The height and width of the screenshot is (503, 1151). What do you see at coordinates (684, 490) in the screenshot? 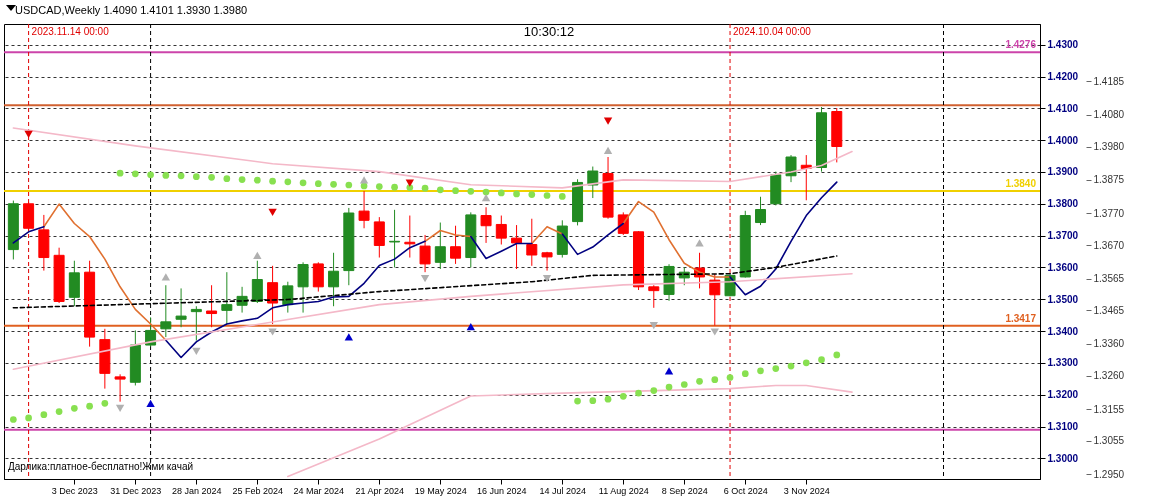
I see `x-tick-label: 8 Sep 2024` at bounding box center [684, 490].